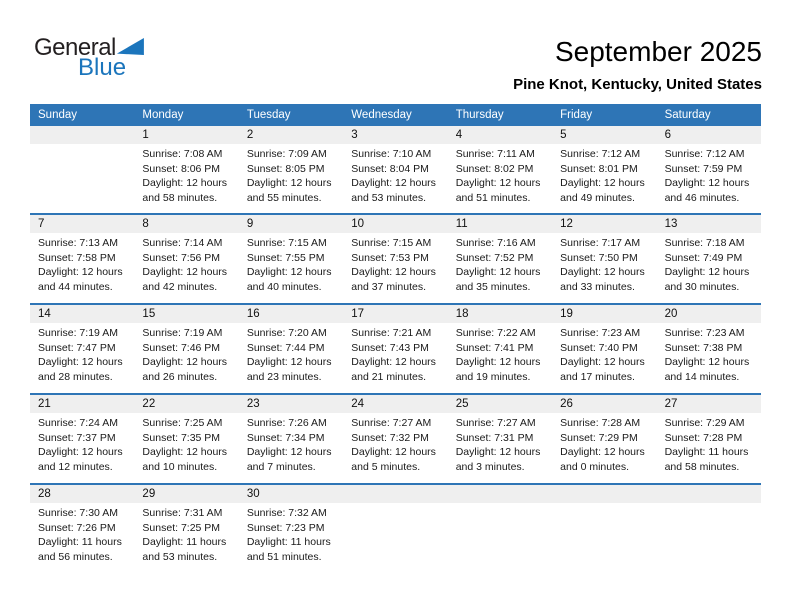 This screenshot has height=612, width=792. What do you see at coordinates (77, 347) in the screenshot?
I see `sunset-text: Sunset: 7:47 PM` at bounding box center [77, 347].